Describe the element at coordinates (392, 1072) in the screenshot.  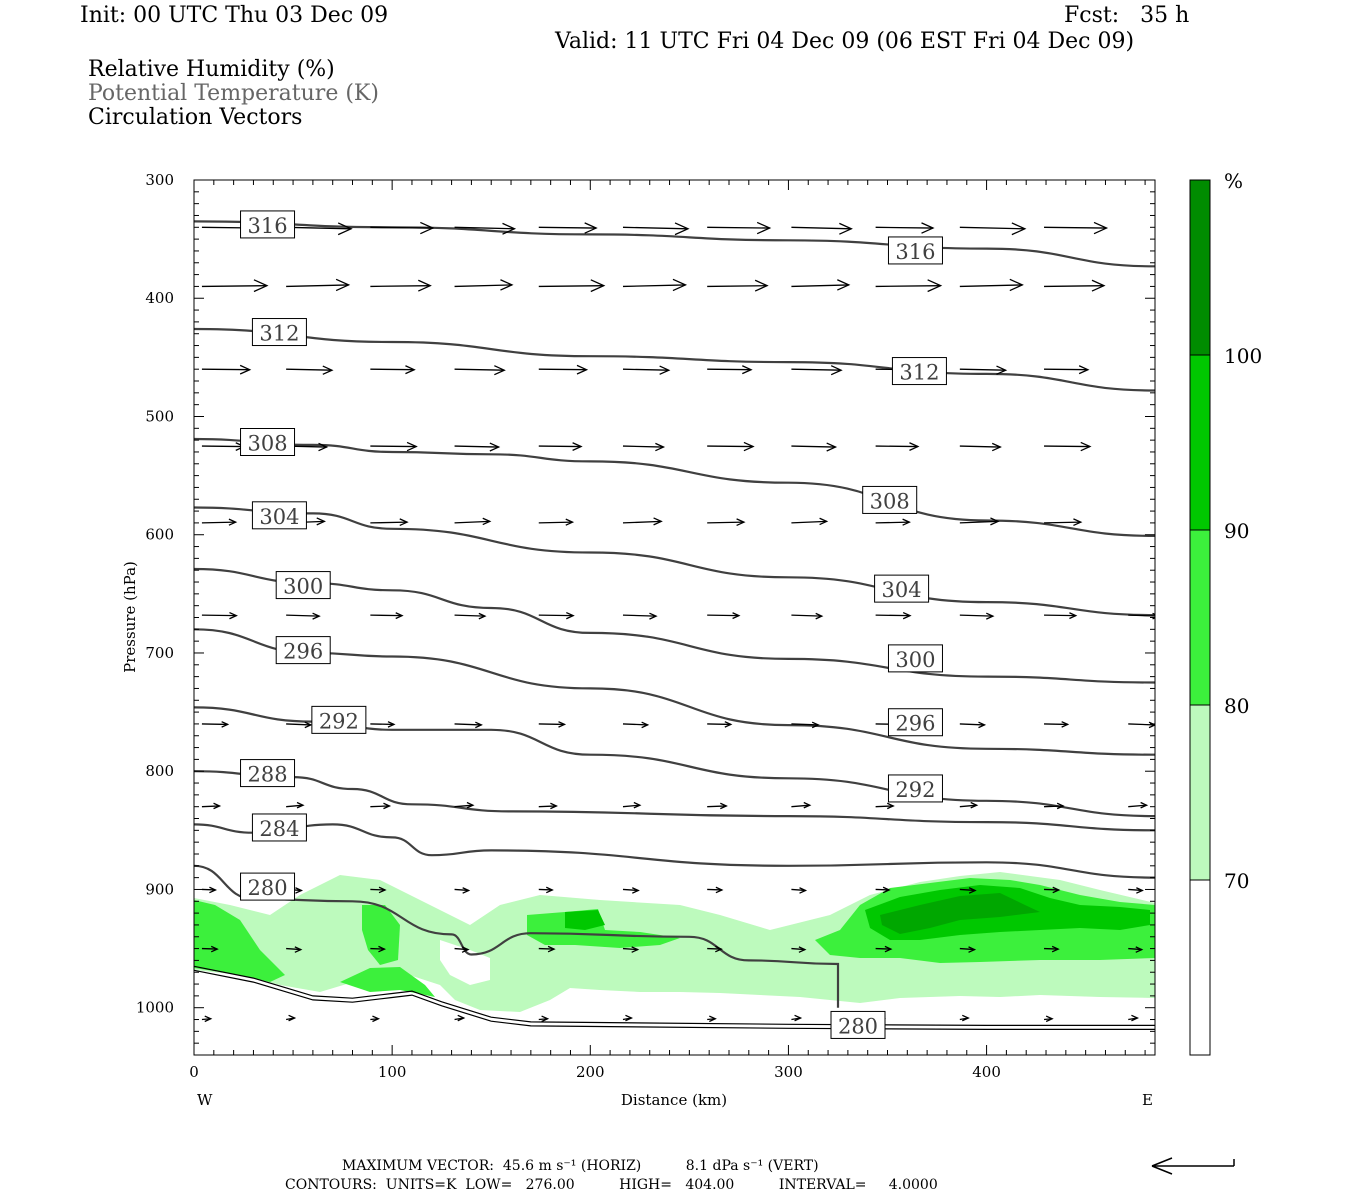
I see `x-tick-label: 100` at that location.